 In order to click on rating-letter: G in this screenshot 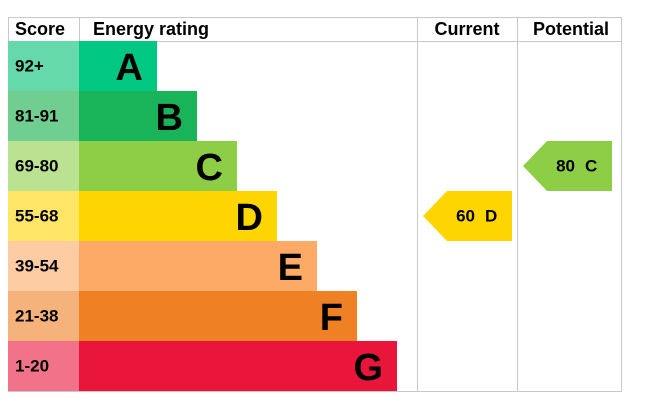, I will do `click(368, 368)`.